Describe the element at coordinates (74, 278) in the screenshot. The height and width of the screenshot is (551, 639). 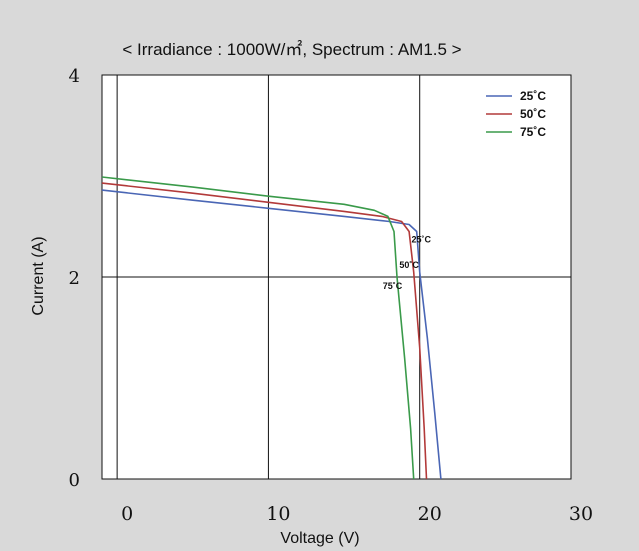
I see `y-tick-label-1: 2` at that location.